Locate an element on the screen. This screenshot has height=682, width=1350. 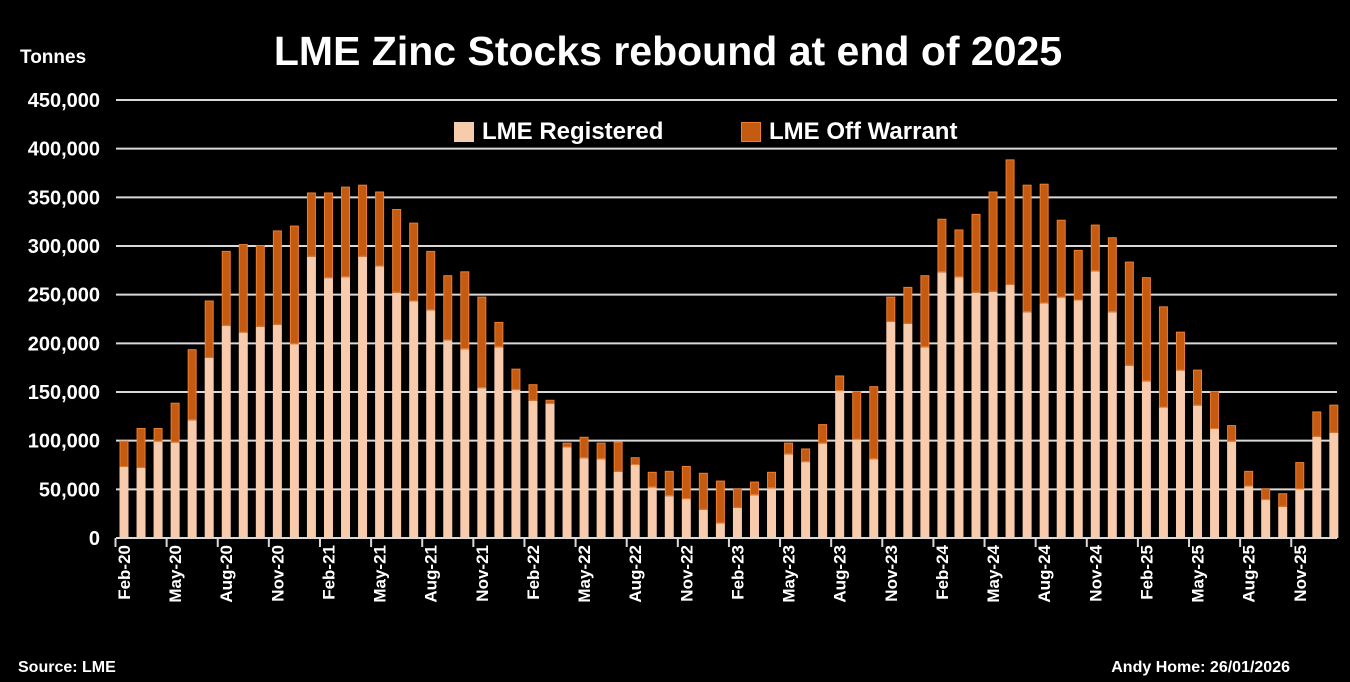
y-tick-label: 250,000 is located at coordinates (64, 296).